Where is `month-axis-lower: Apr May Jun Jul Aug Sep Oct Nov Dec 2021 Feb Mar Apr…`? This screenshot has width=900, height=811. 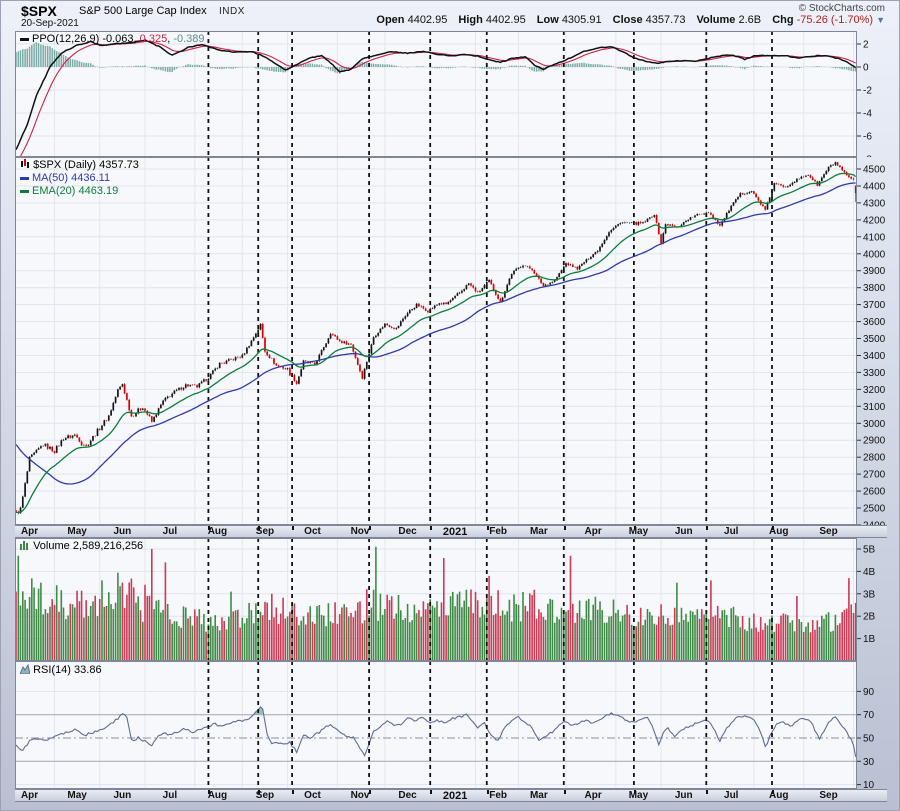 month-axis-lower: Apr May Jun Jul Aug Sep Oct Nov Dec 2021 Feb Mar Apr… is located at coordinates (451, 795).